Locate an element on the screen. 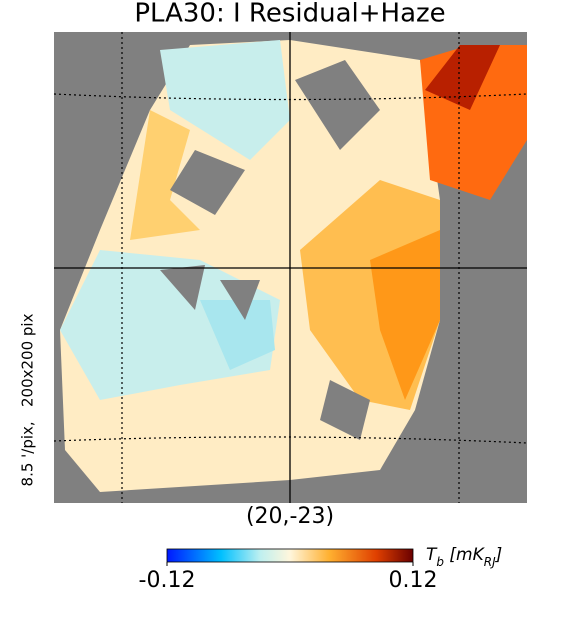 This screenshot has width=580, height=644. colorbar-label-part: T is located at coordinates (432, 555).